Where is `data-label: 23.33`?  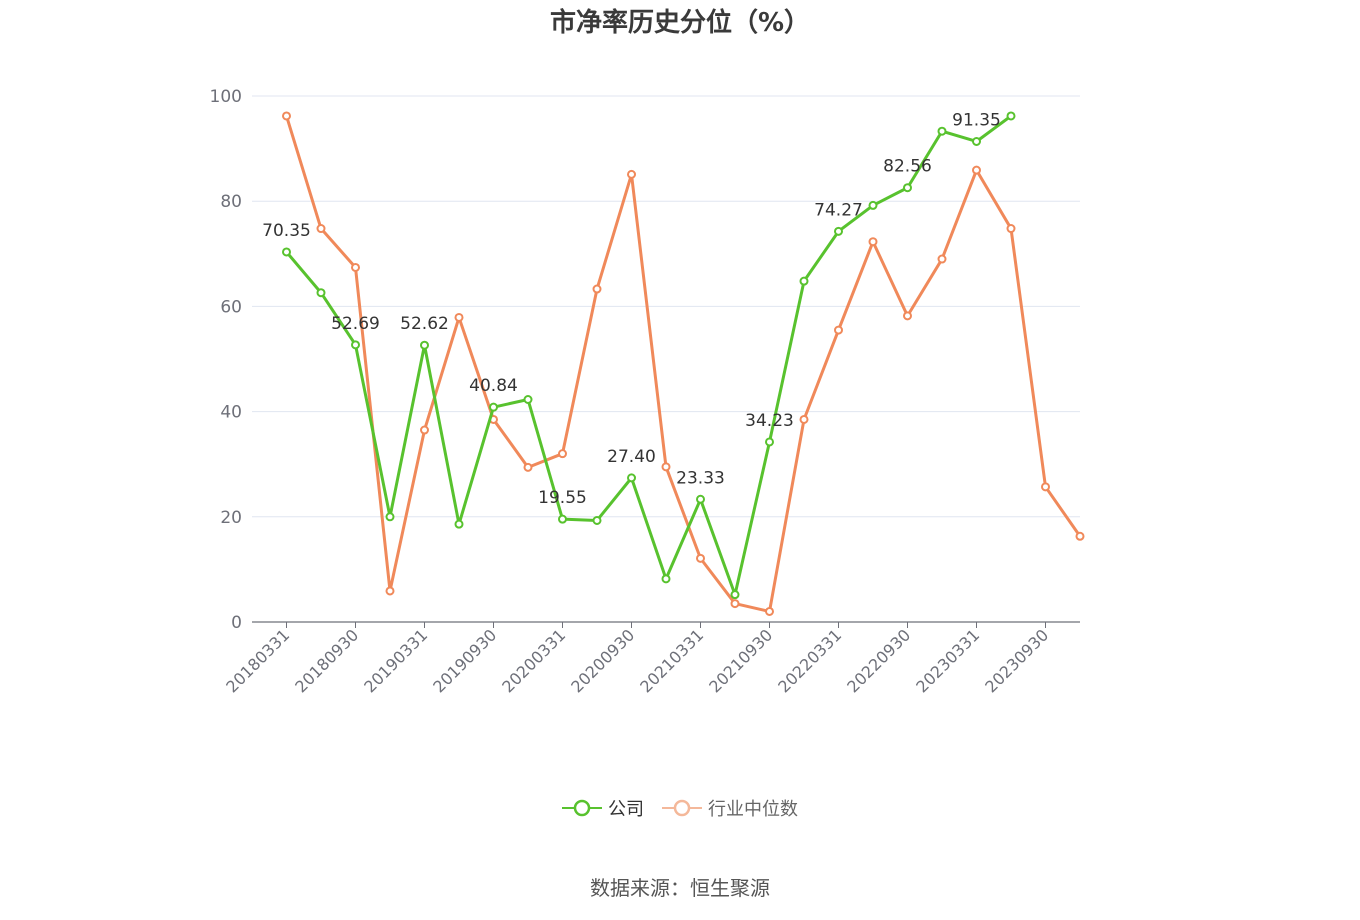 data-label: 23.33 is located at coordinates (700, 478).